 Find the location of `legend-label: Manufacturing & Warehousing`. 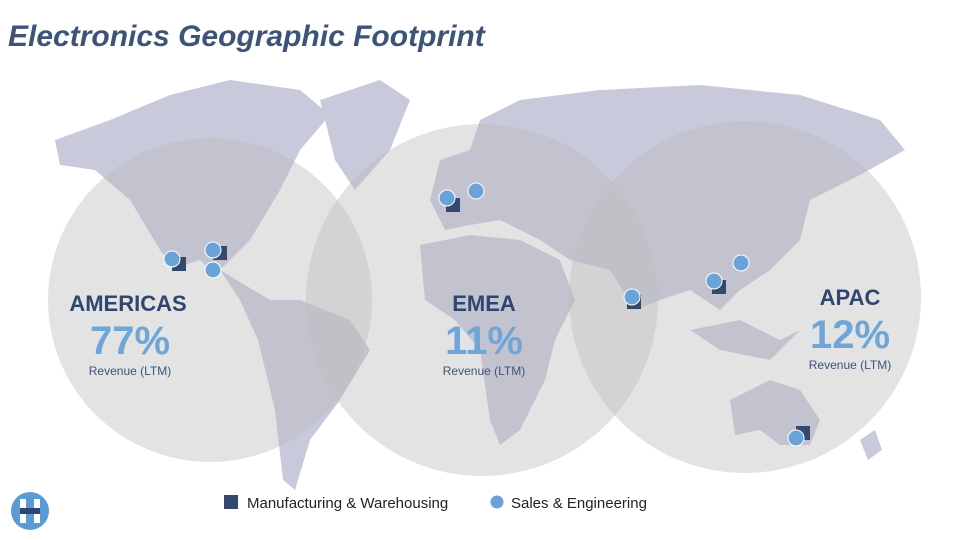

legend-label: Manufacturing & Warehousing is located at coordinates (347, 503).